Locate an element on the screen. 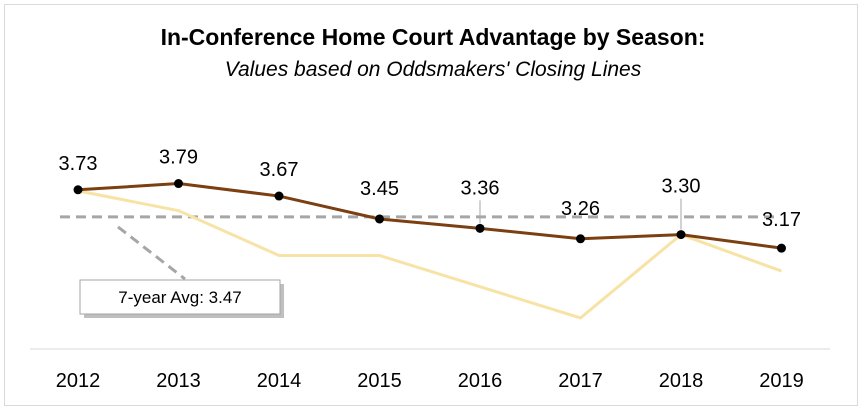 The image size is (866, 414). data-label-2017: 3.26 is located at coordinates (580, 209).